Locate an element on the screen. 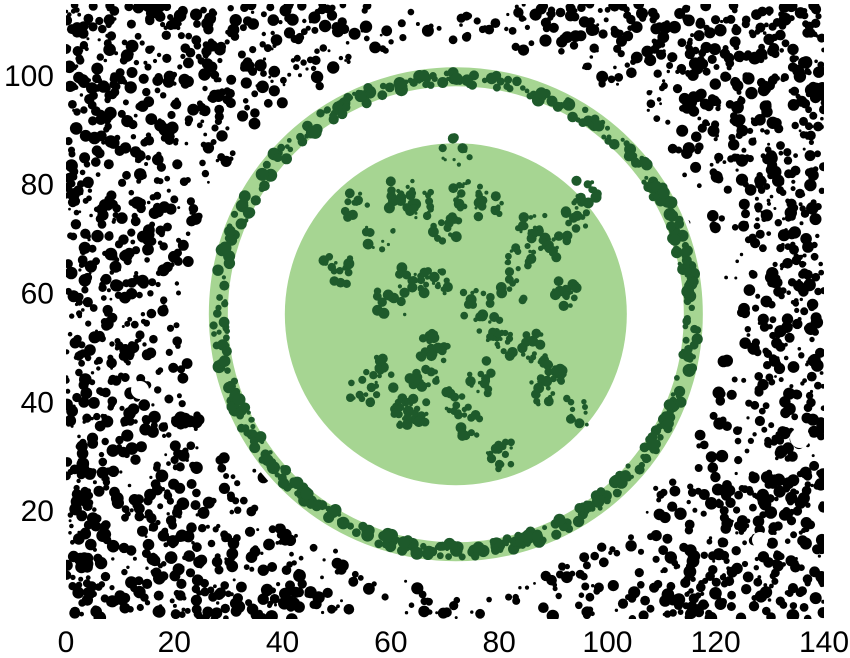 Image resolution: width=850 pixels, height=658 pixels. x-tick-label: 80 is located at coordinates (498, 642).